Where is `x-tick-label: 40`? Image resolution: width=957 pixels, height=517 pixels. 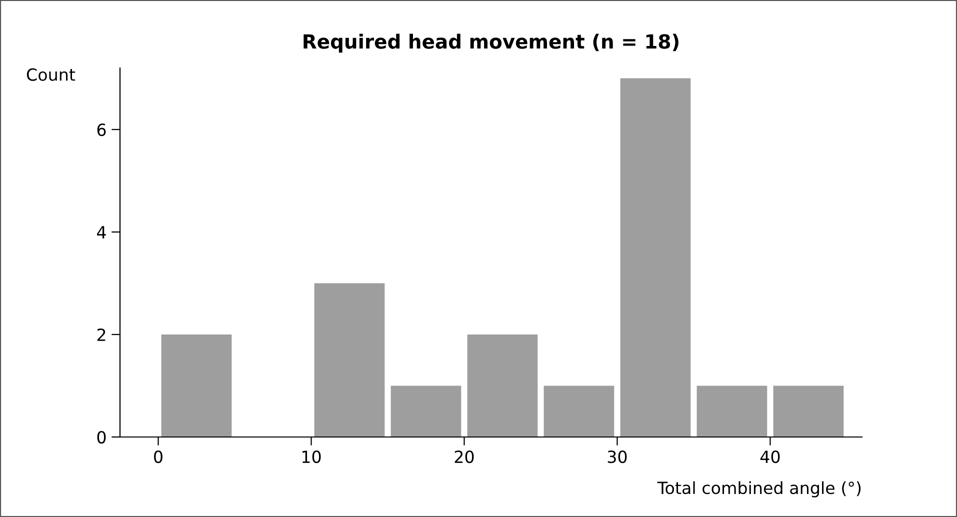
x-tick-label: 40 is located at coordinates (770, 457).